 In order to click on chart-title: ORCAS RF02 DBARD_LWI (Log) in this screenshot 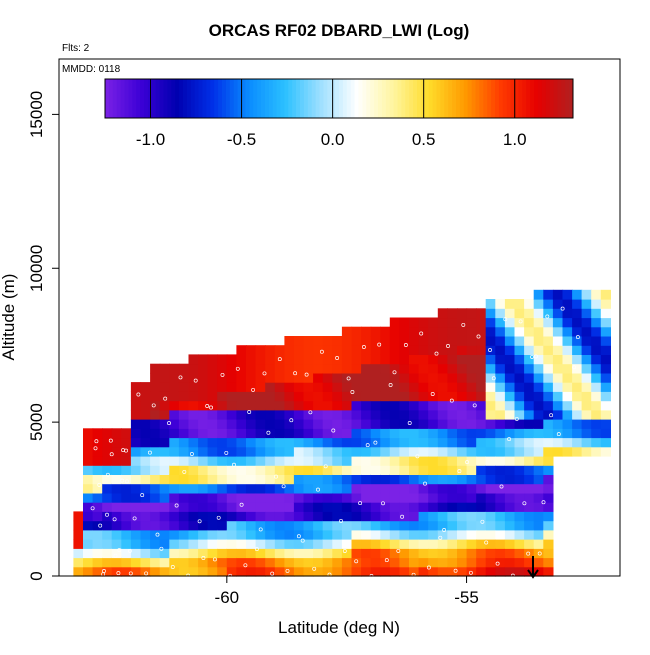, I will do `click(339, 30)`.